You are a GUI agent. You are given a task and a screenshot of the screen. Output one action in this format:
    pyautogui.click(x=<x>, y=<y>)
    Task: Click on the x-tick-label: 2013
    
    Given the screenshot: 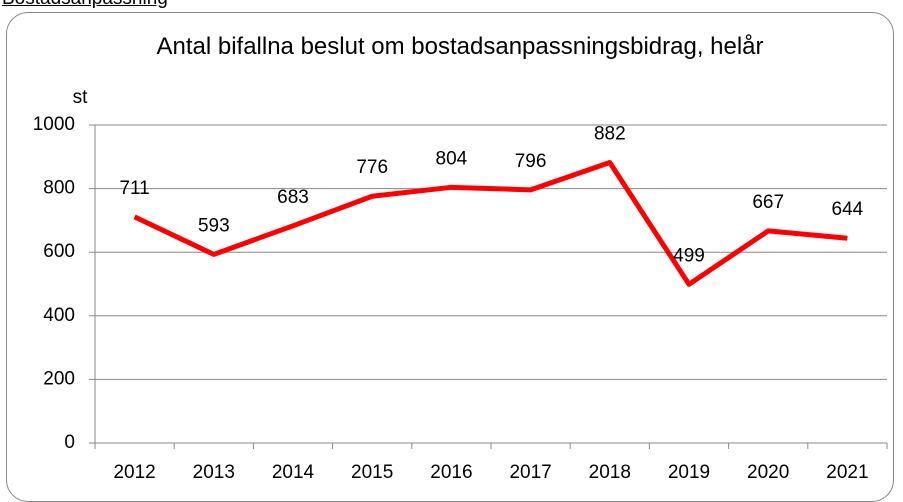 What is the action you would take?
    pyautogui.click(x=214, y=472)
    